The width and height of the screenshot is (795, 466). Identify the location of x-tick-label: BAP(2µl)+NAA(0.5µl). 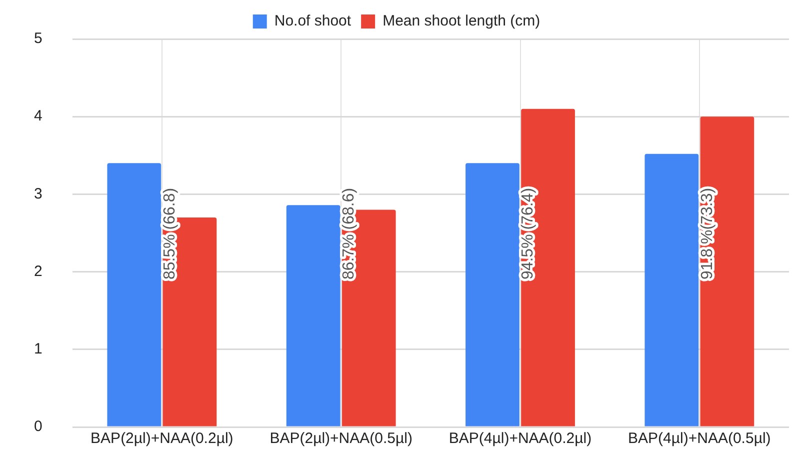
(341, 439).